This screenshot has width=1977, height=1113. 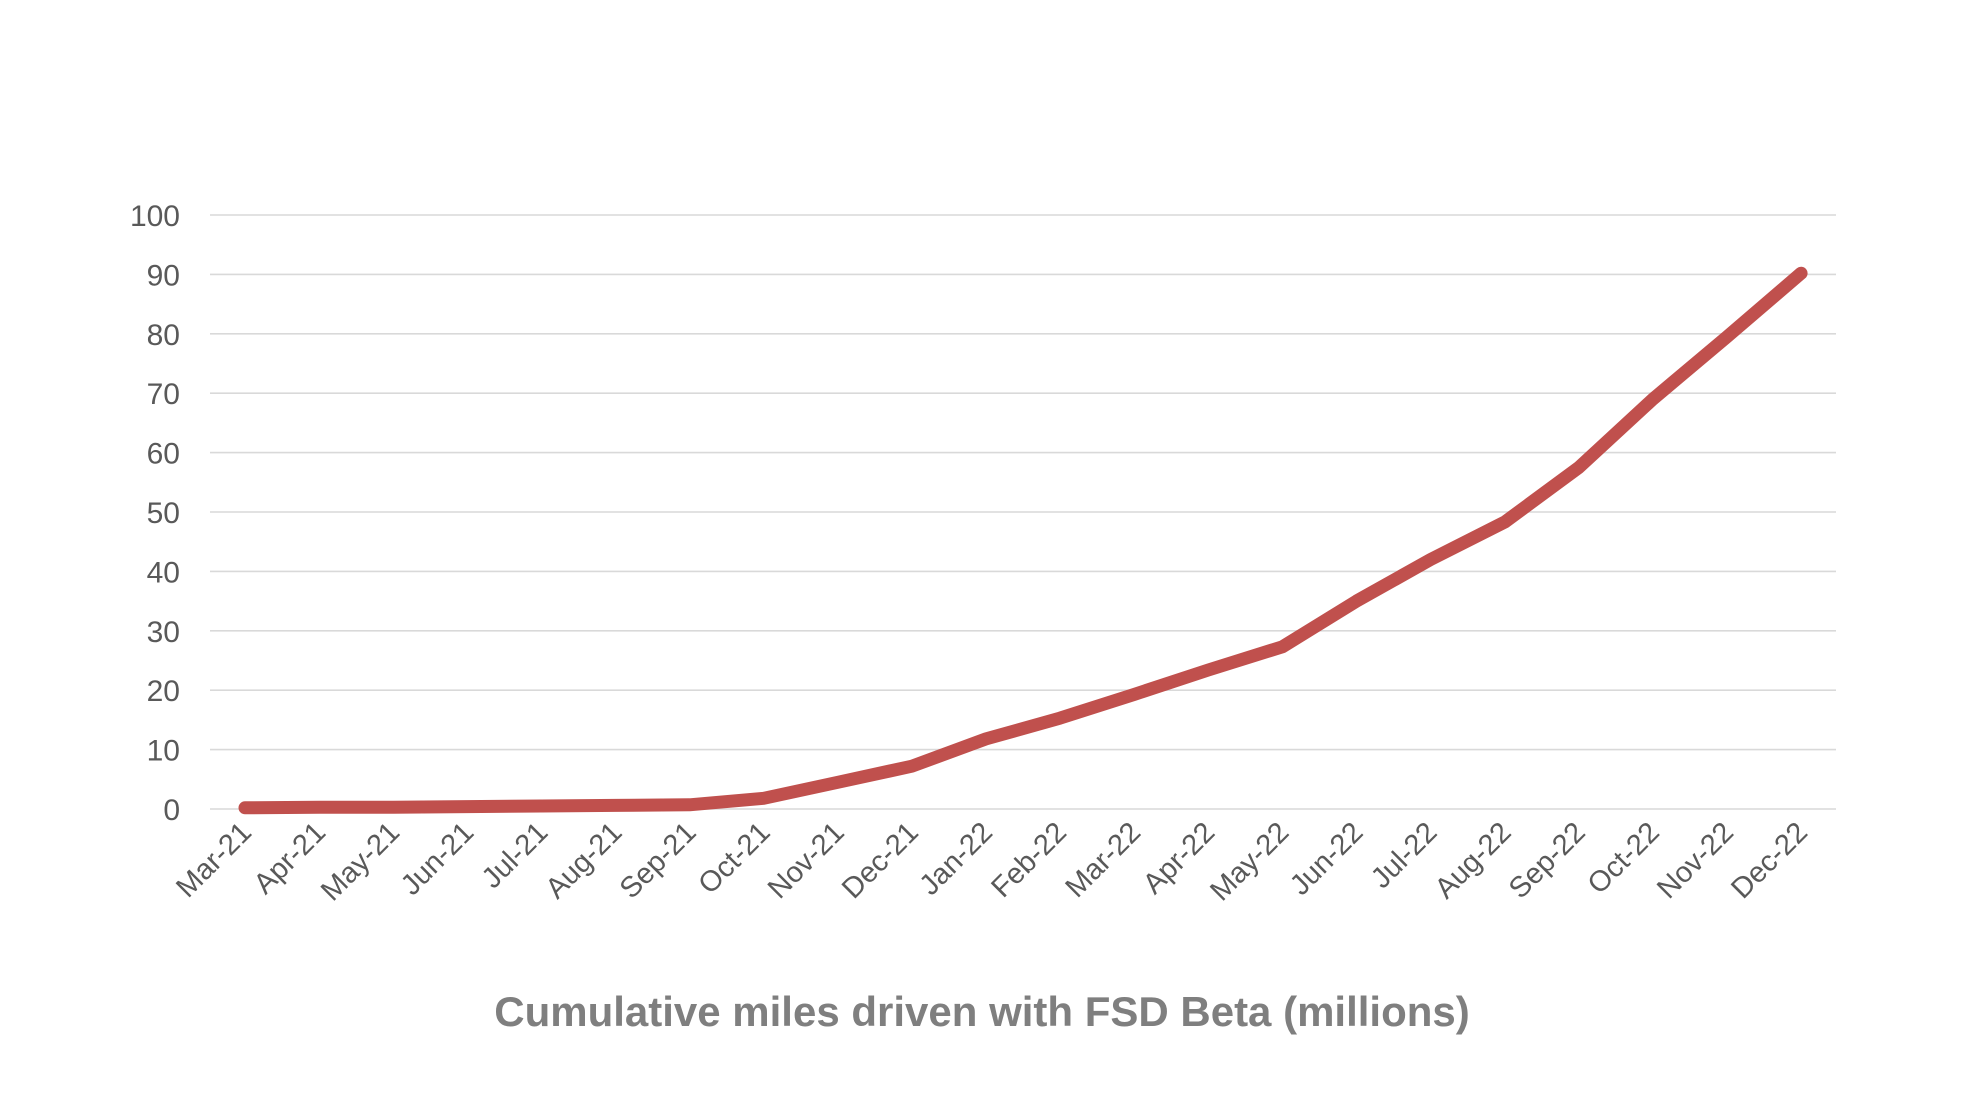 I want to click on x-tick-label: Mar-22, so click(x=1104, y=860).